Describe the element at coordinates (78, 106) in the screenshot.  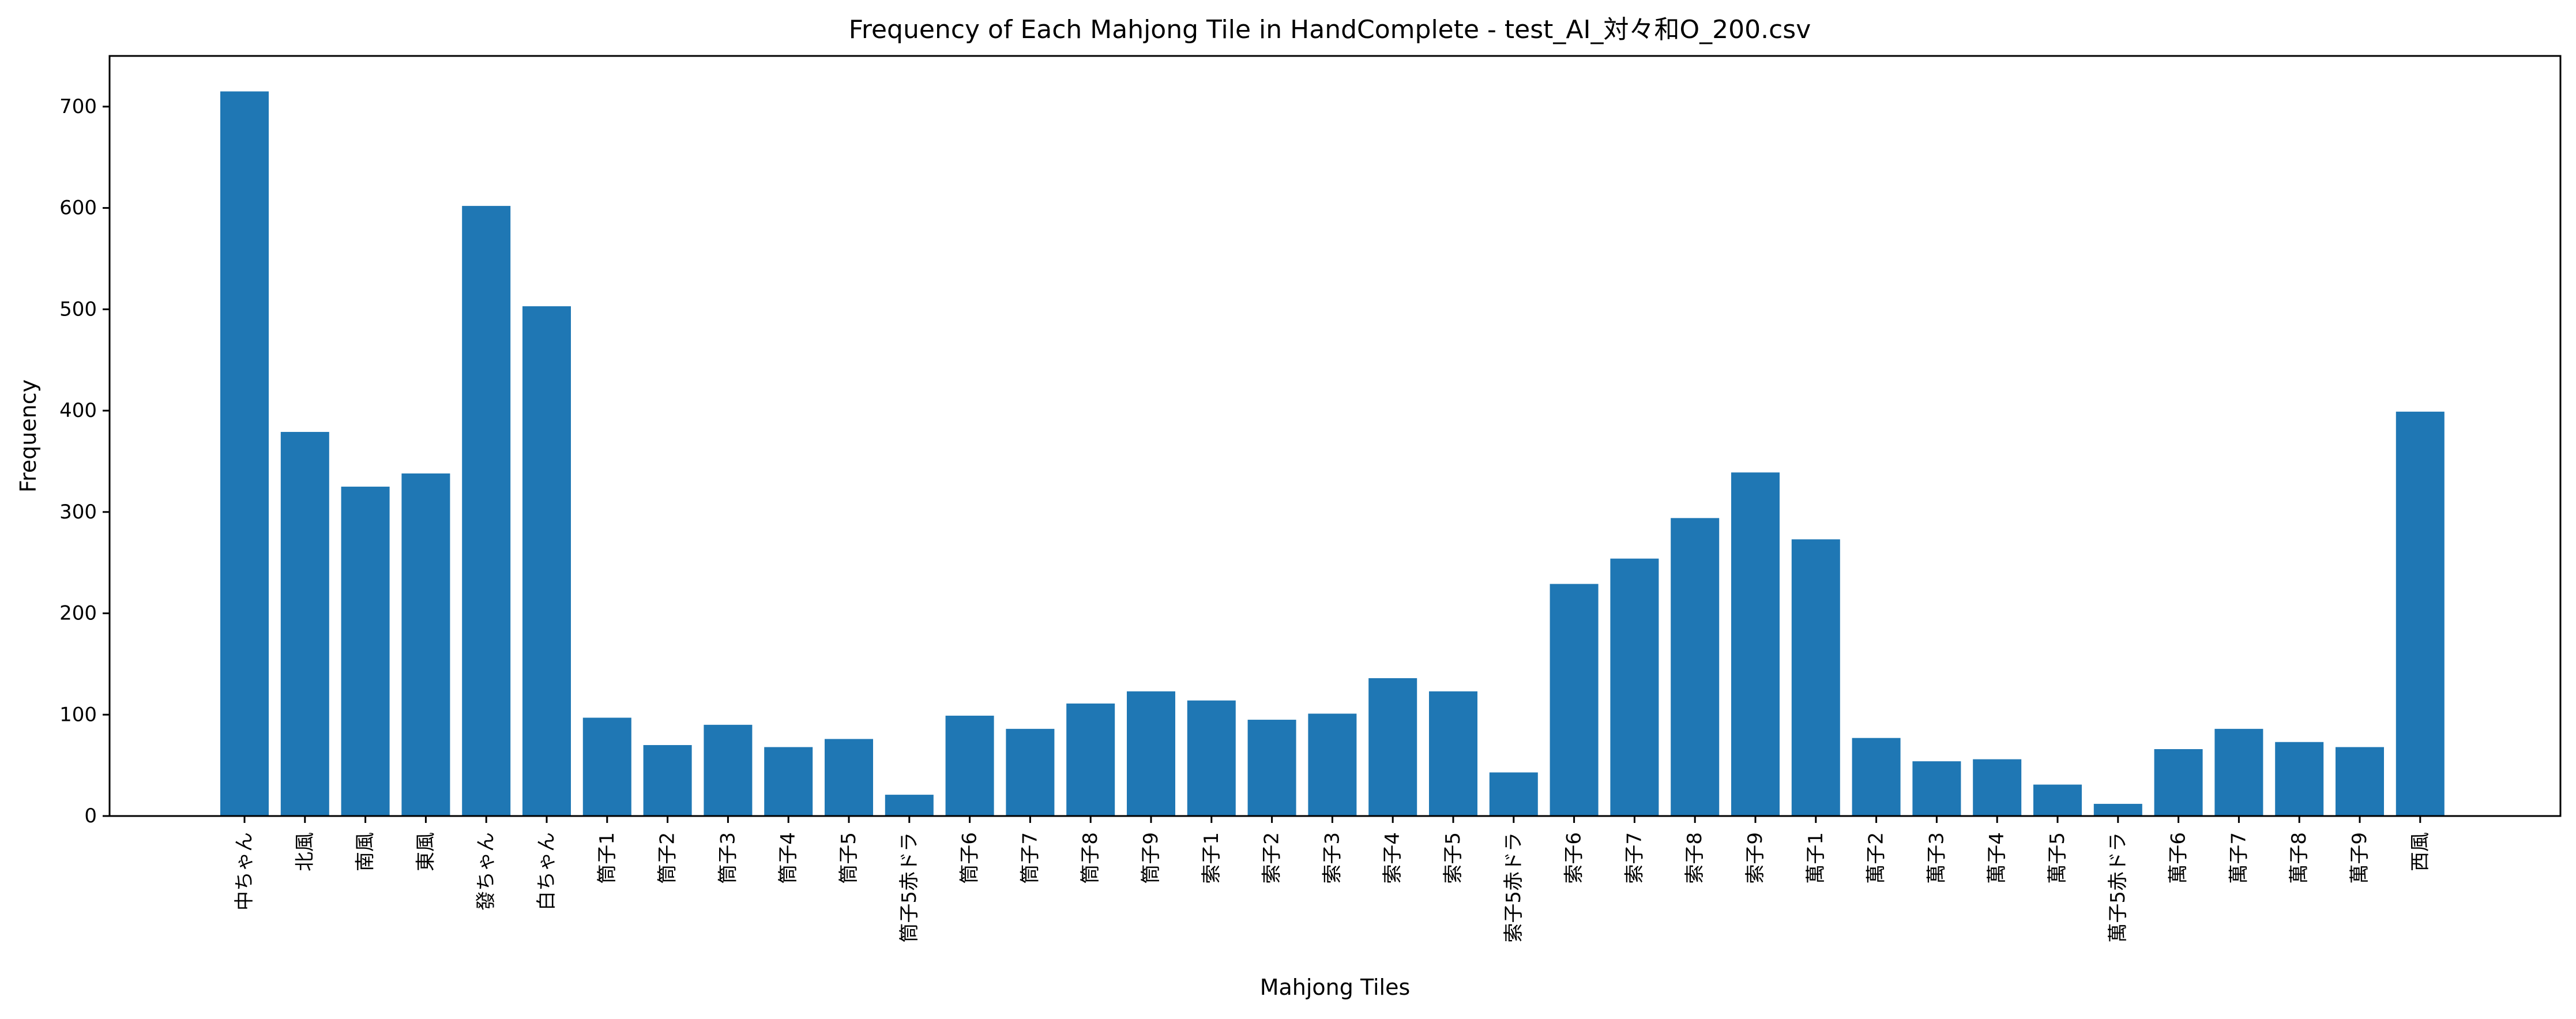
I see `y-tick-label: 700` at that location.